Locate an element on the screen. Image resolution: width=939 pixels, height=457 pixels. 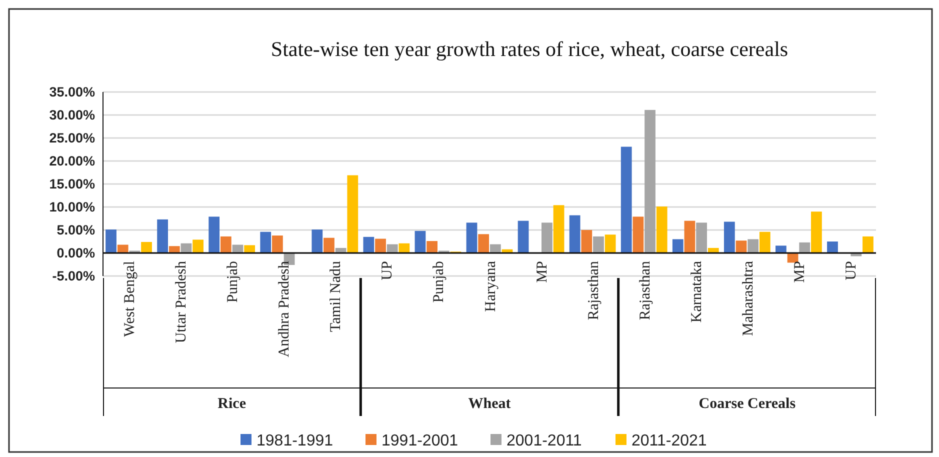
x-tick-label: Uttar Pradesh is located at coordinates (182, 302).